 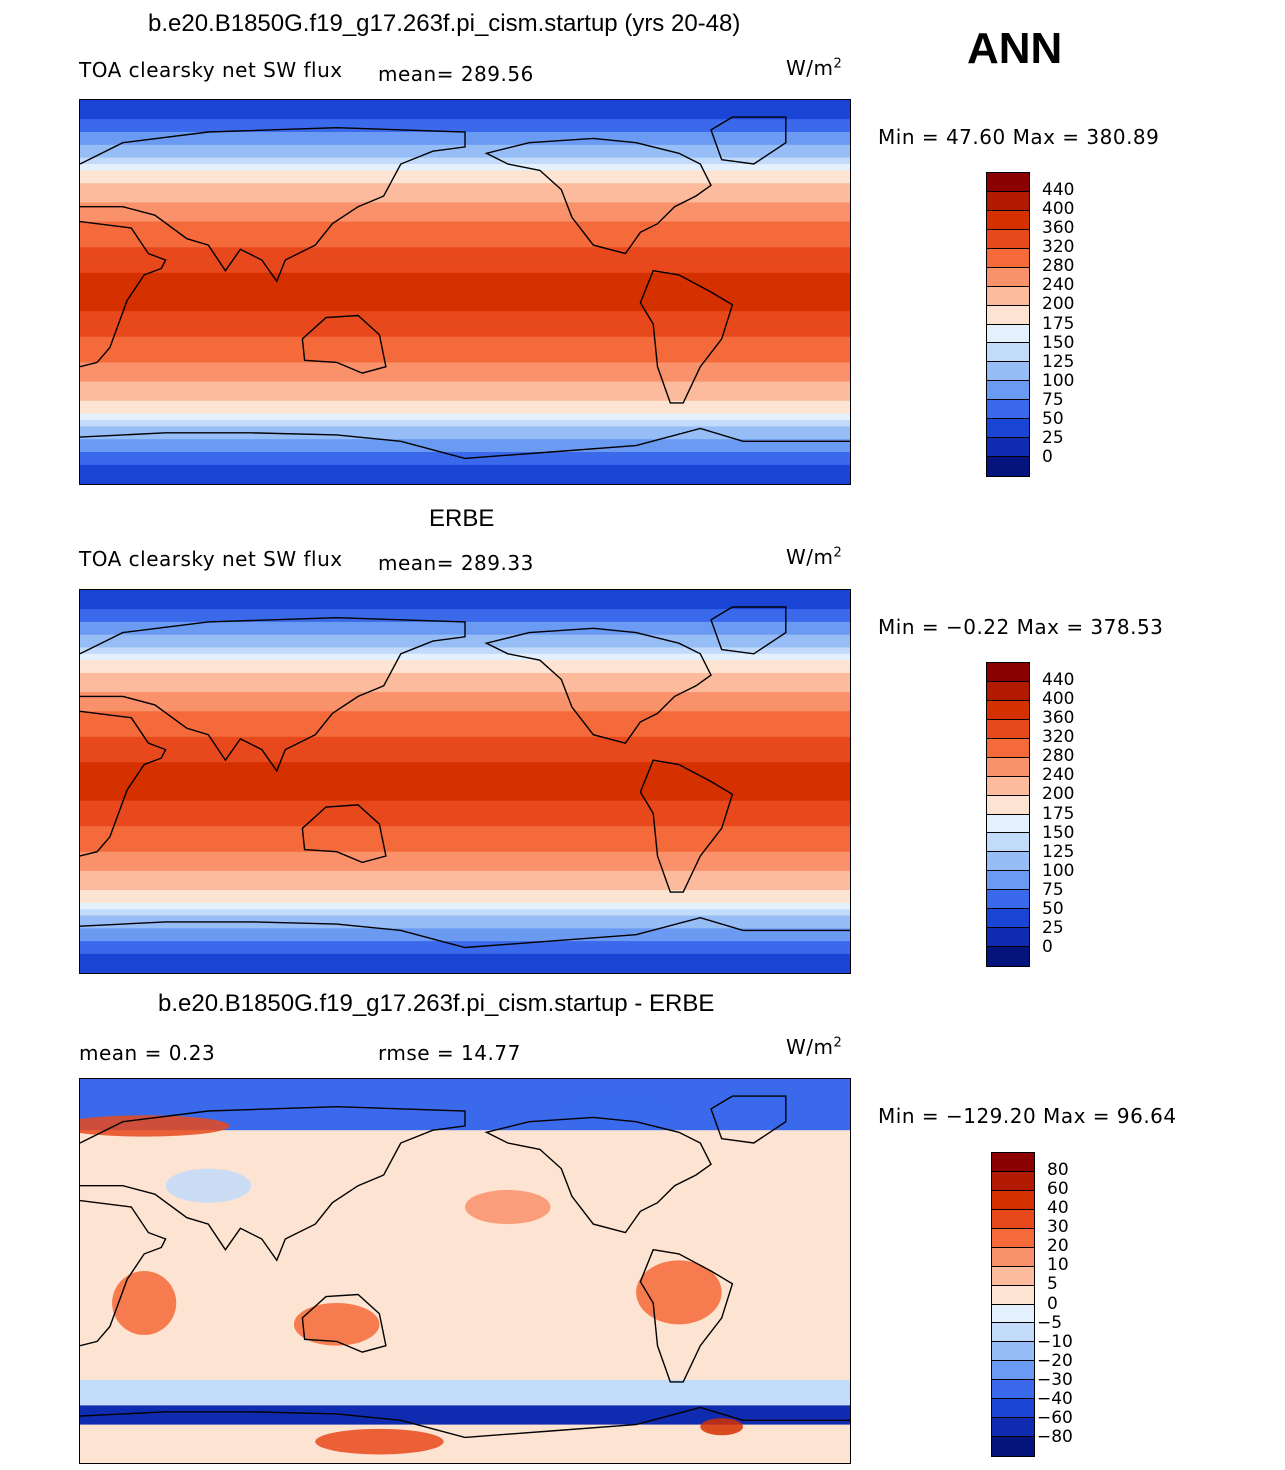 What do you see at coordinates (462, 518) in the screenshot?
I see `panel2-title: ERBE` at bounding box center [462, 518].